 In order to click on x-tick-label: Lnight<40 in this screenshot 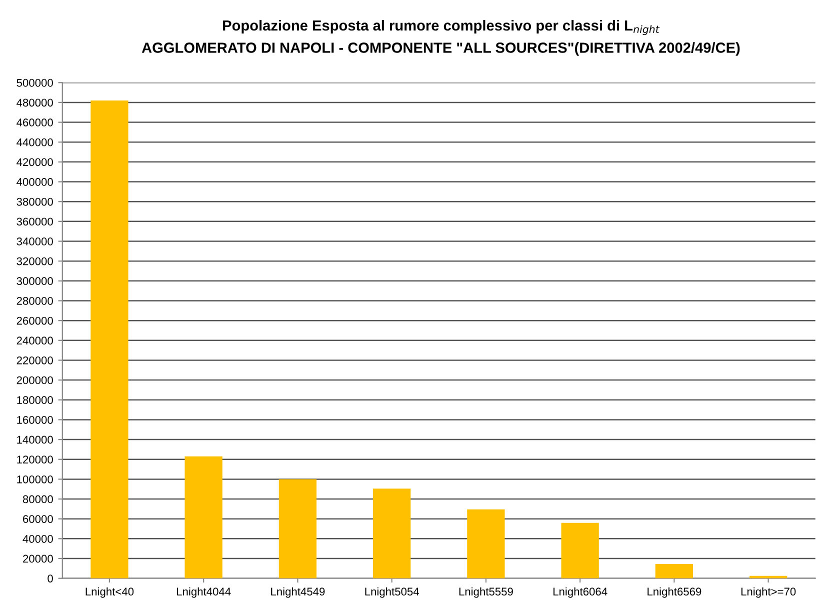, I will do `click(110, 592)`.